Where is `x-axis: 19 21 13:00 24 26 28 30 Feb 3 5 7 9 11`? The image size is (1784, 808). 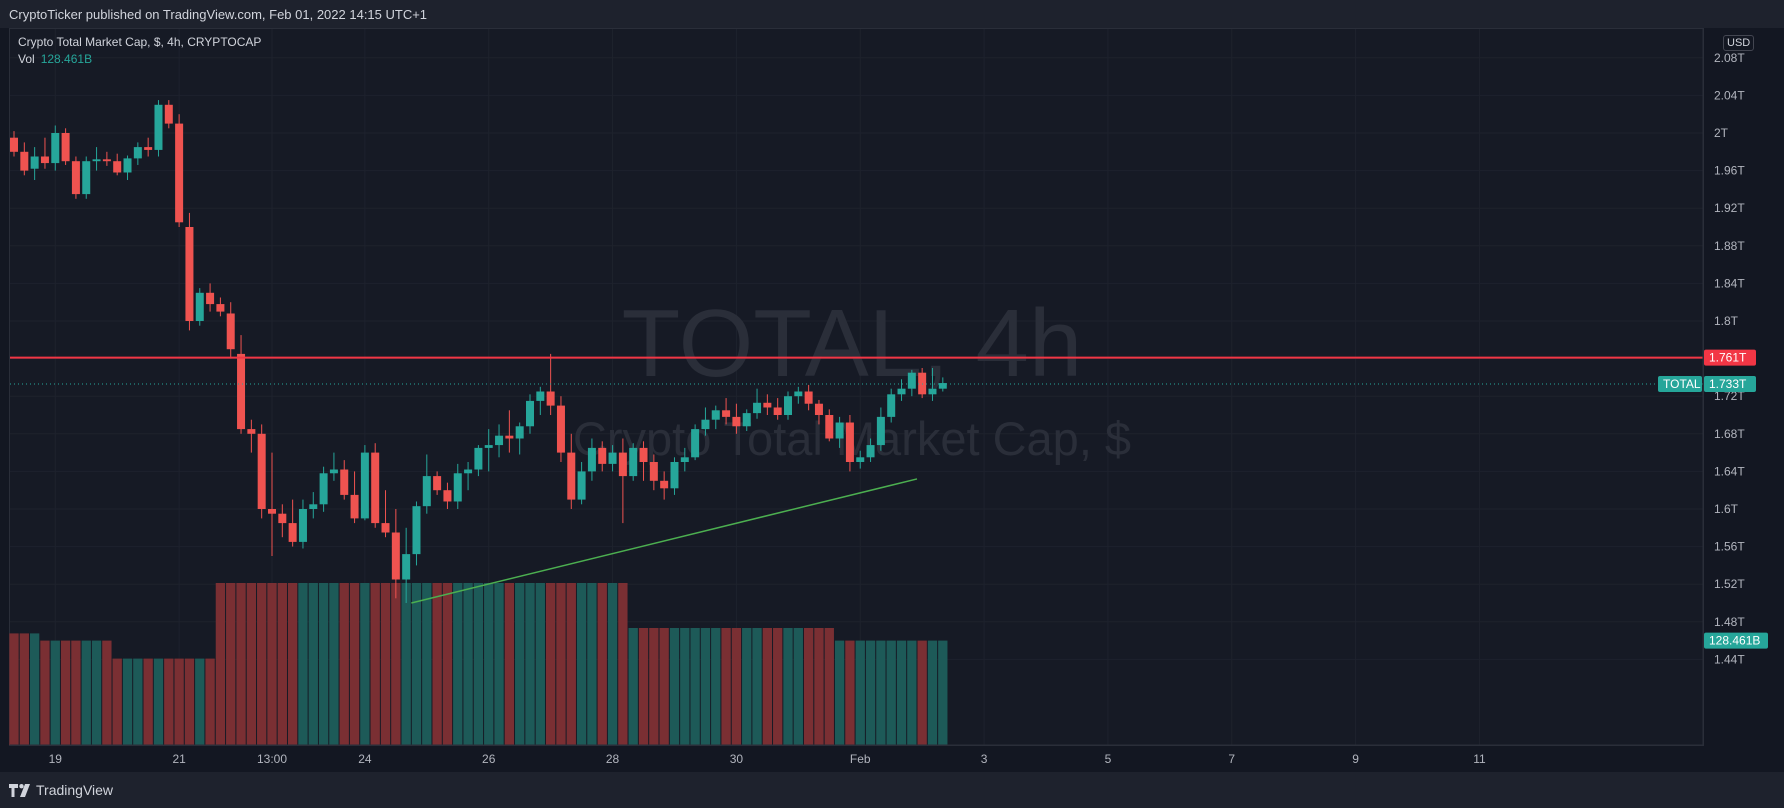
x-axis: 19 21 13:00 24 26 28 30 Feb 3 5 7 9 11 is located at coordinates (856, 755).